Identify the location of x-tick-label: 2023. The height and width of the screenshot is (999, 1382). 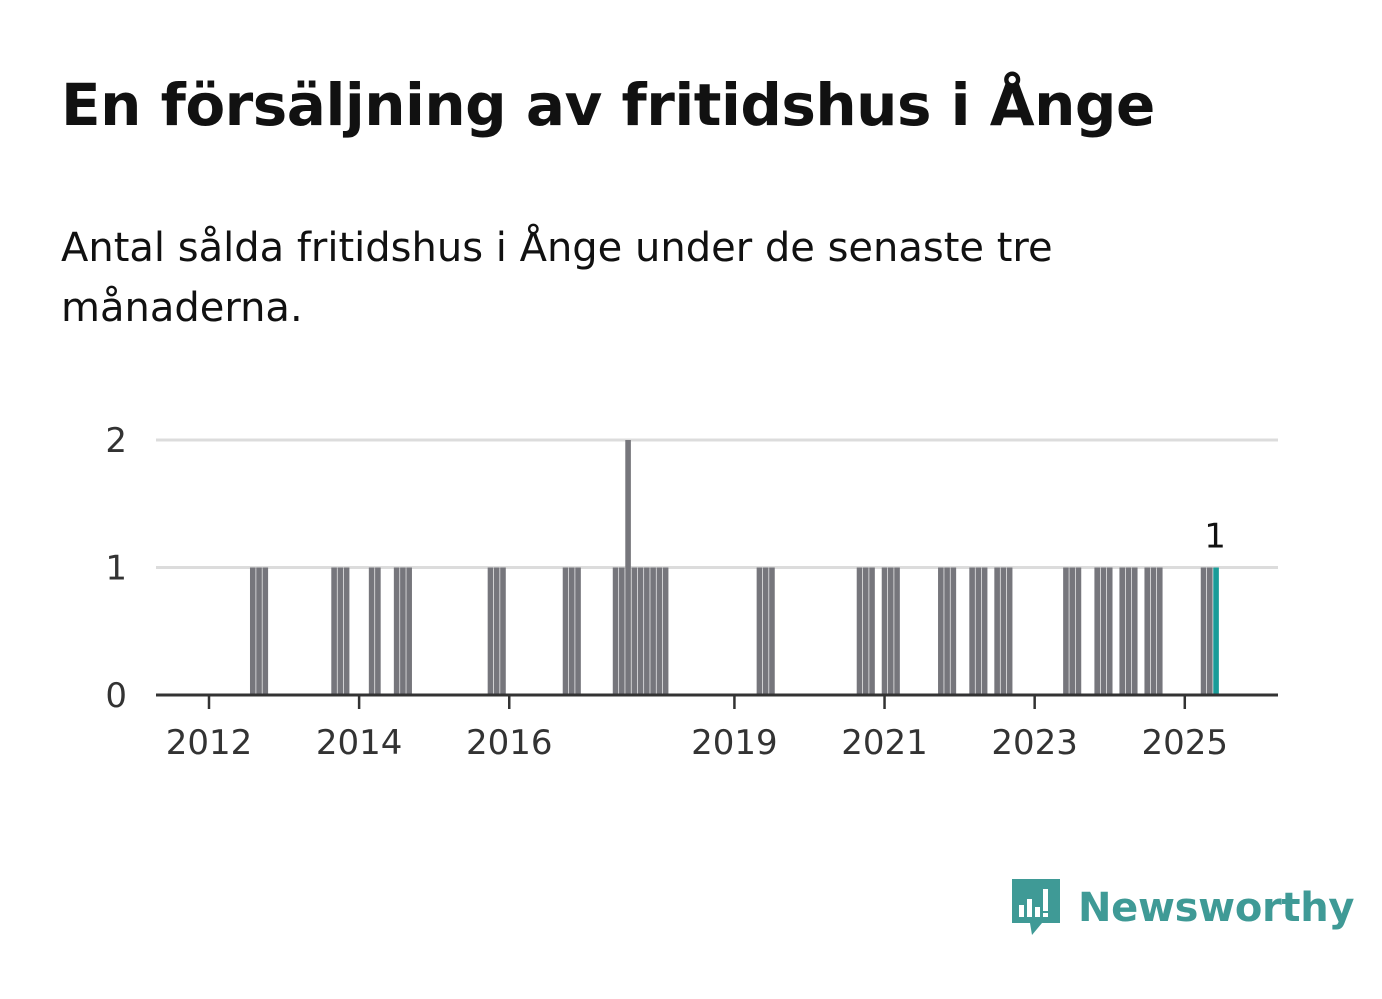
(1034, 743).